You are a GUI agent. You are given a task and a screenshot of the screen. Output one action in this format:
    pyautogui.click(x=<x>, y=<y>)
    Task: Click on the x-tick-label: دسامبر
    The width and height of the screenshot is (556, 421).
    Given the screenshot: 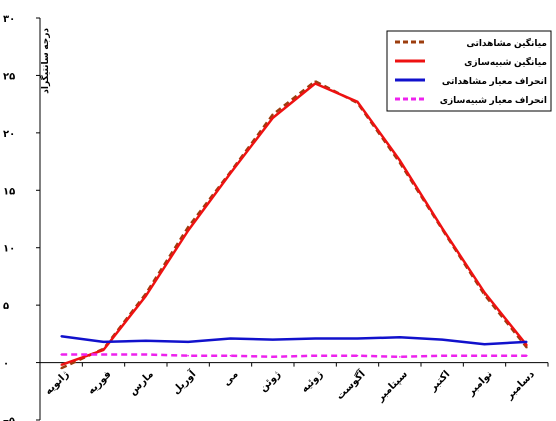 What is the action you would take?
    pyautogui.click(x=520, y=385)
    